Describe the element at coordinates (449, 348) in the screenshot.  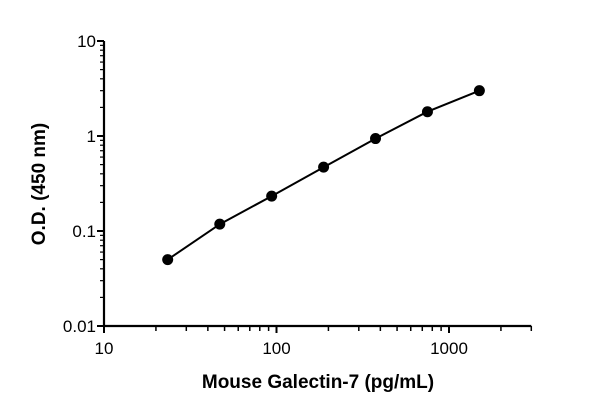
I see `x-tick-label: 1000` at that location.